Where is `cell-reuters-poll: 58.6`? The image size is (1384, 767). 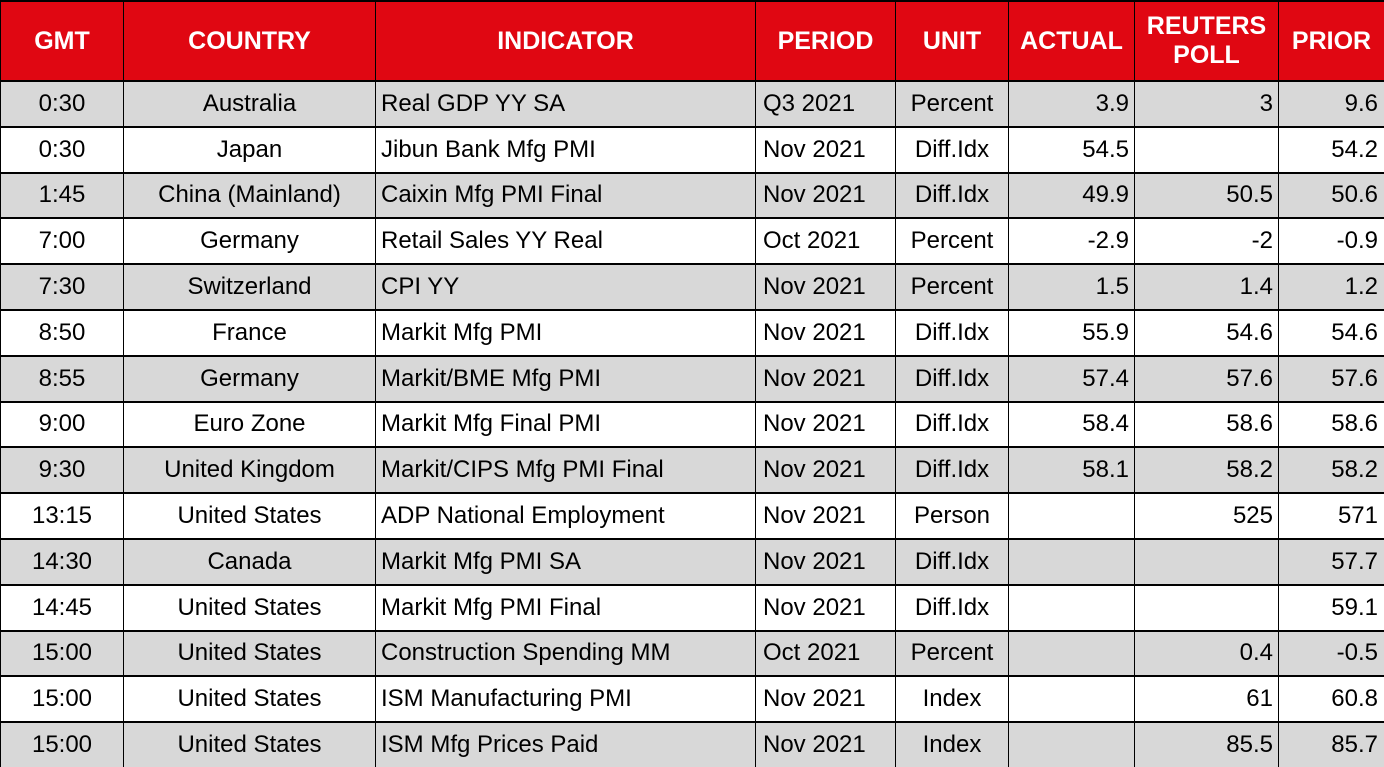
cell-reuters-poll: 58.6 is located at coordinates (1206, 424).